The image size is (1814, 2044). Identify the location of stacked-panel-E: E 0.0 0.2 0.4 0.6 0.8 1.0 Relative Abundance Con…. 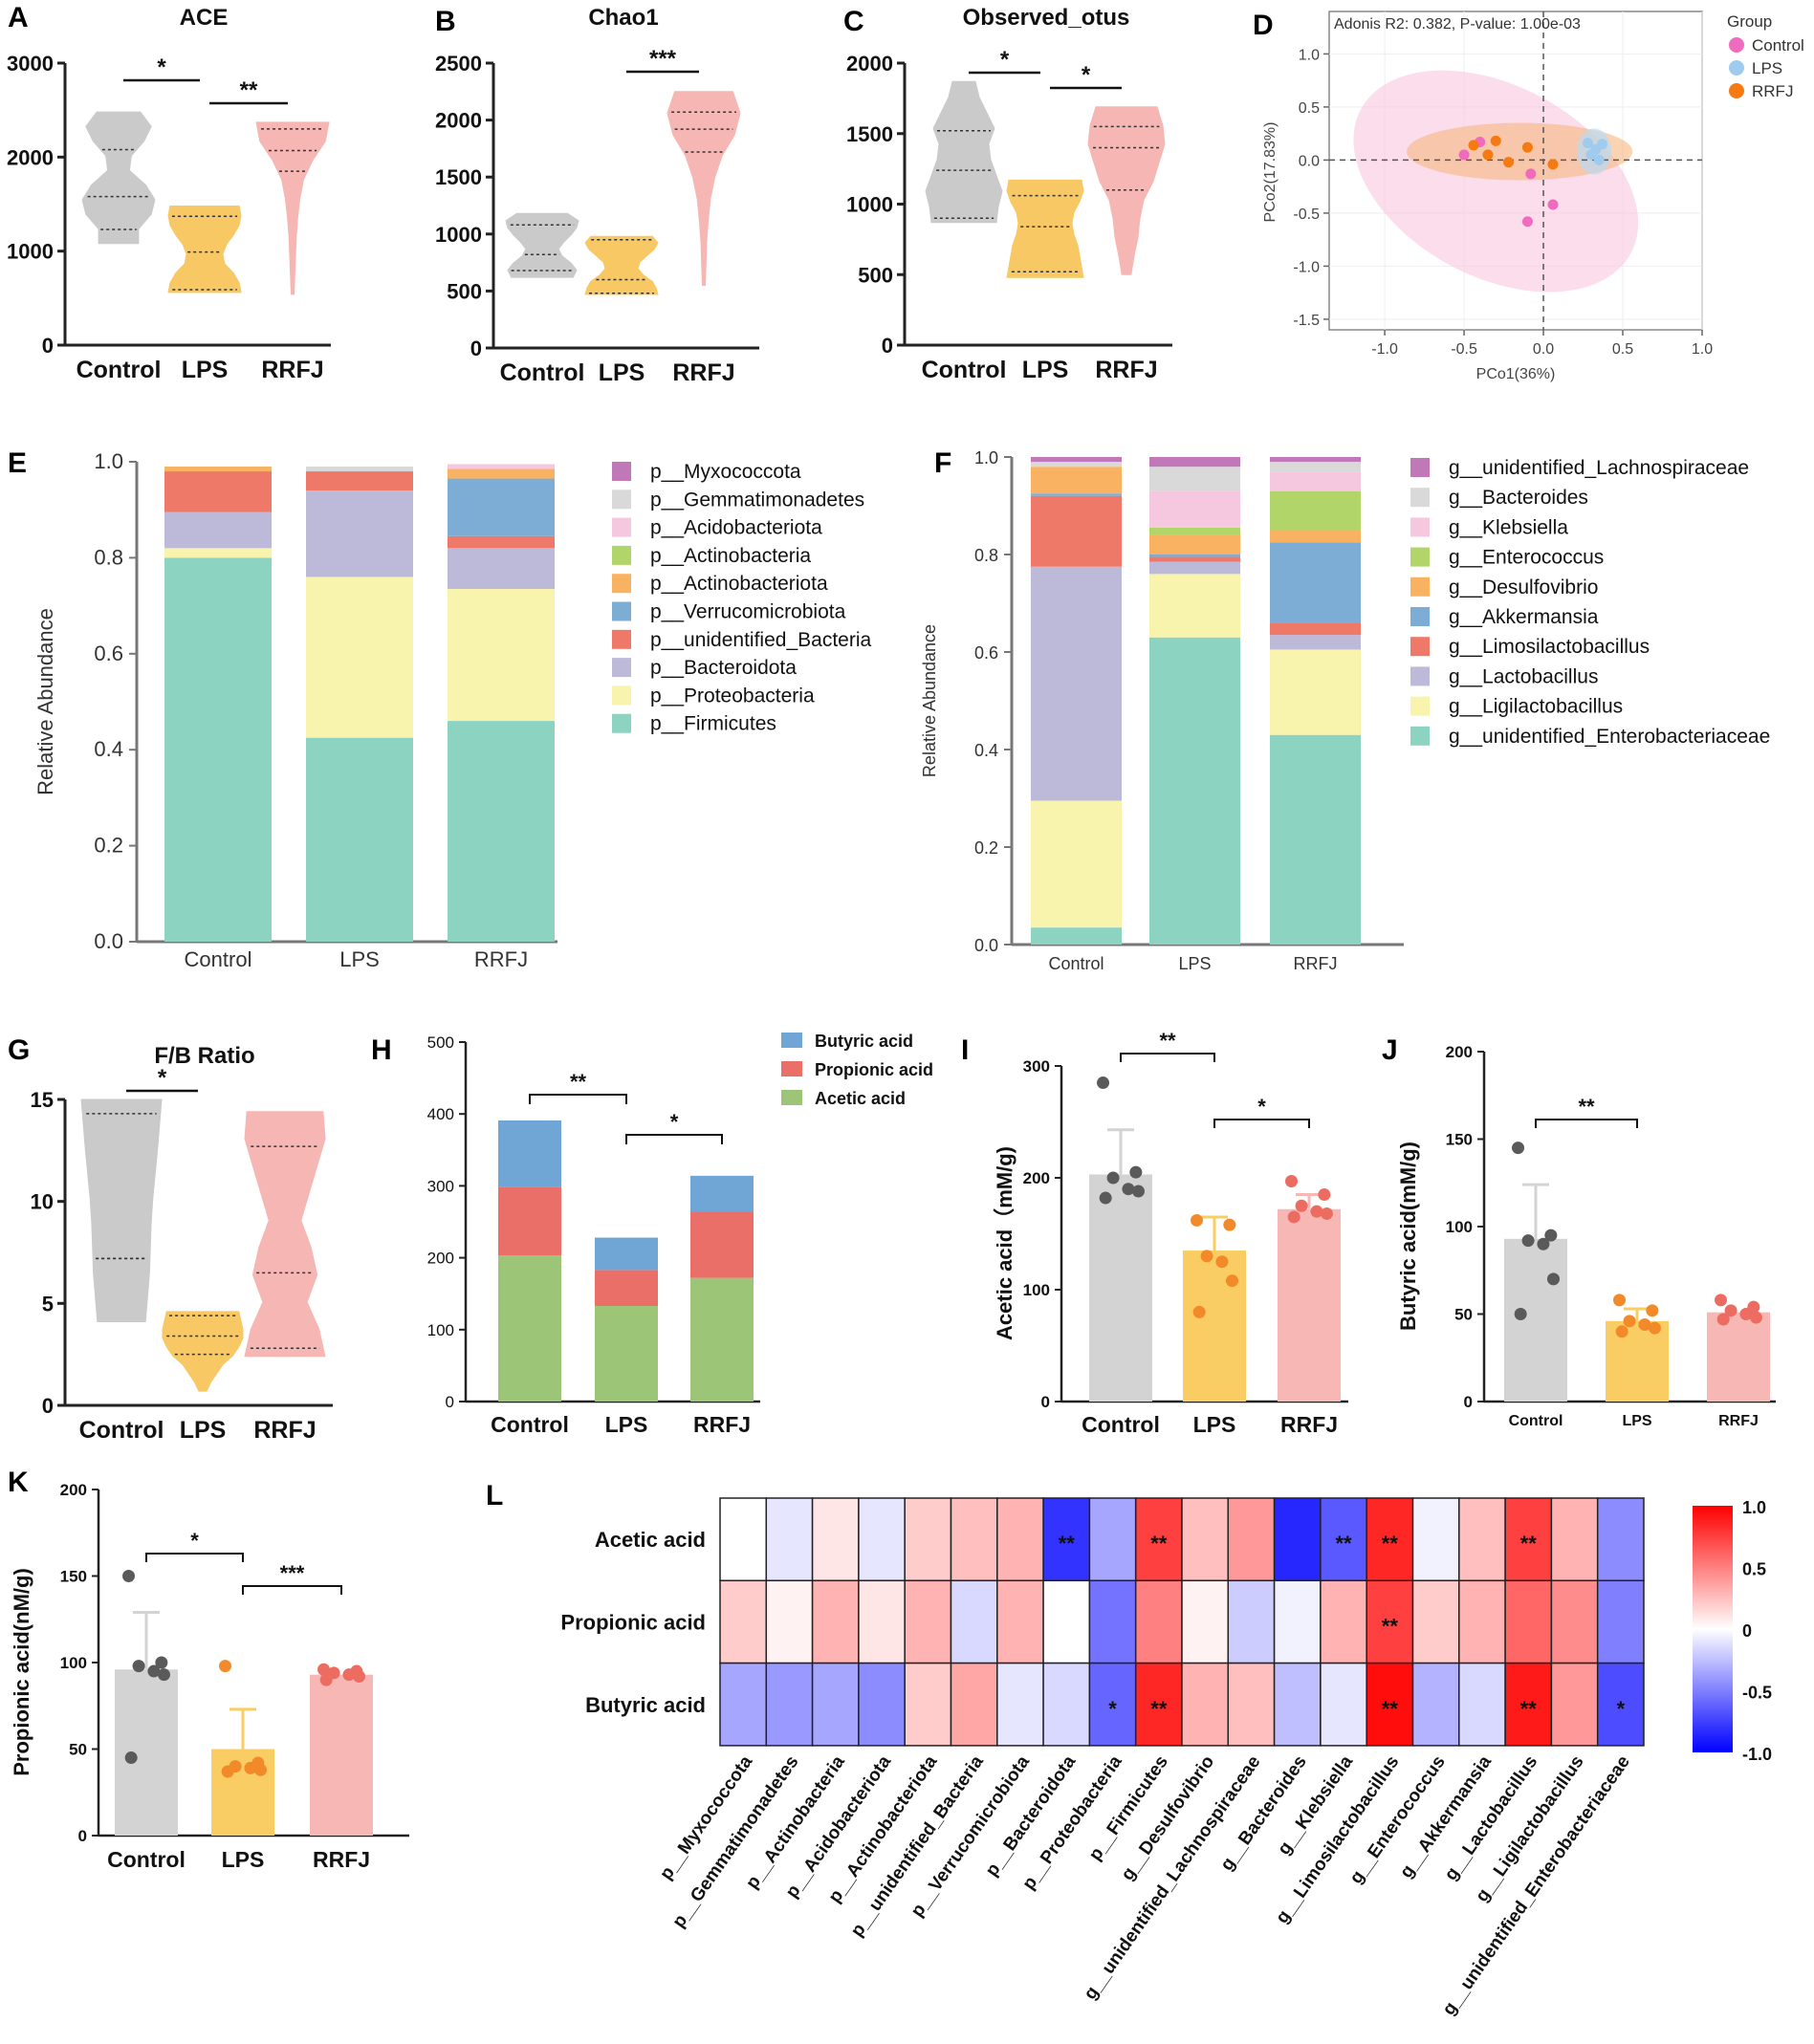
(439, 709).